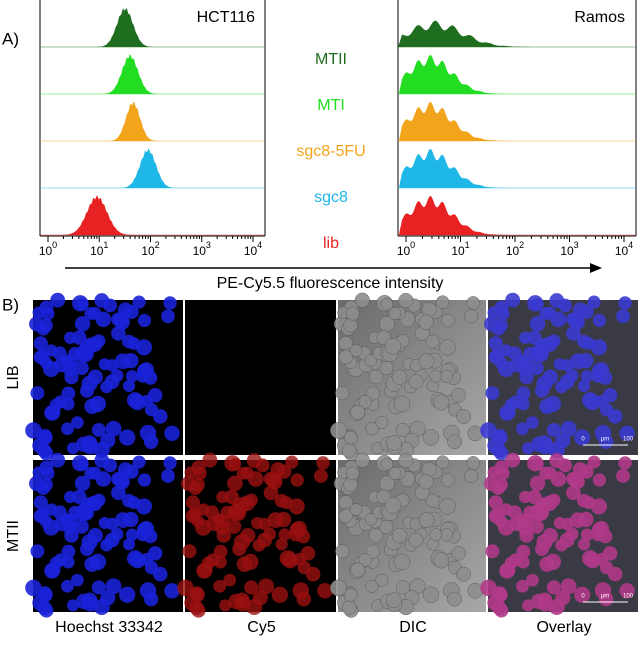 The height and width of the screenshot is (646, 642). Describe the element at coordinates (559, 376) in the screenshot. I see `micrograph: 0 μm 100` at that location.